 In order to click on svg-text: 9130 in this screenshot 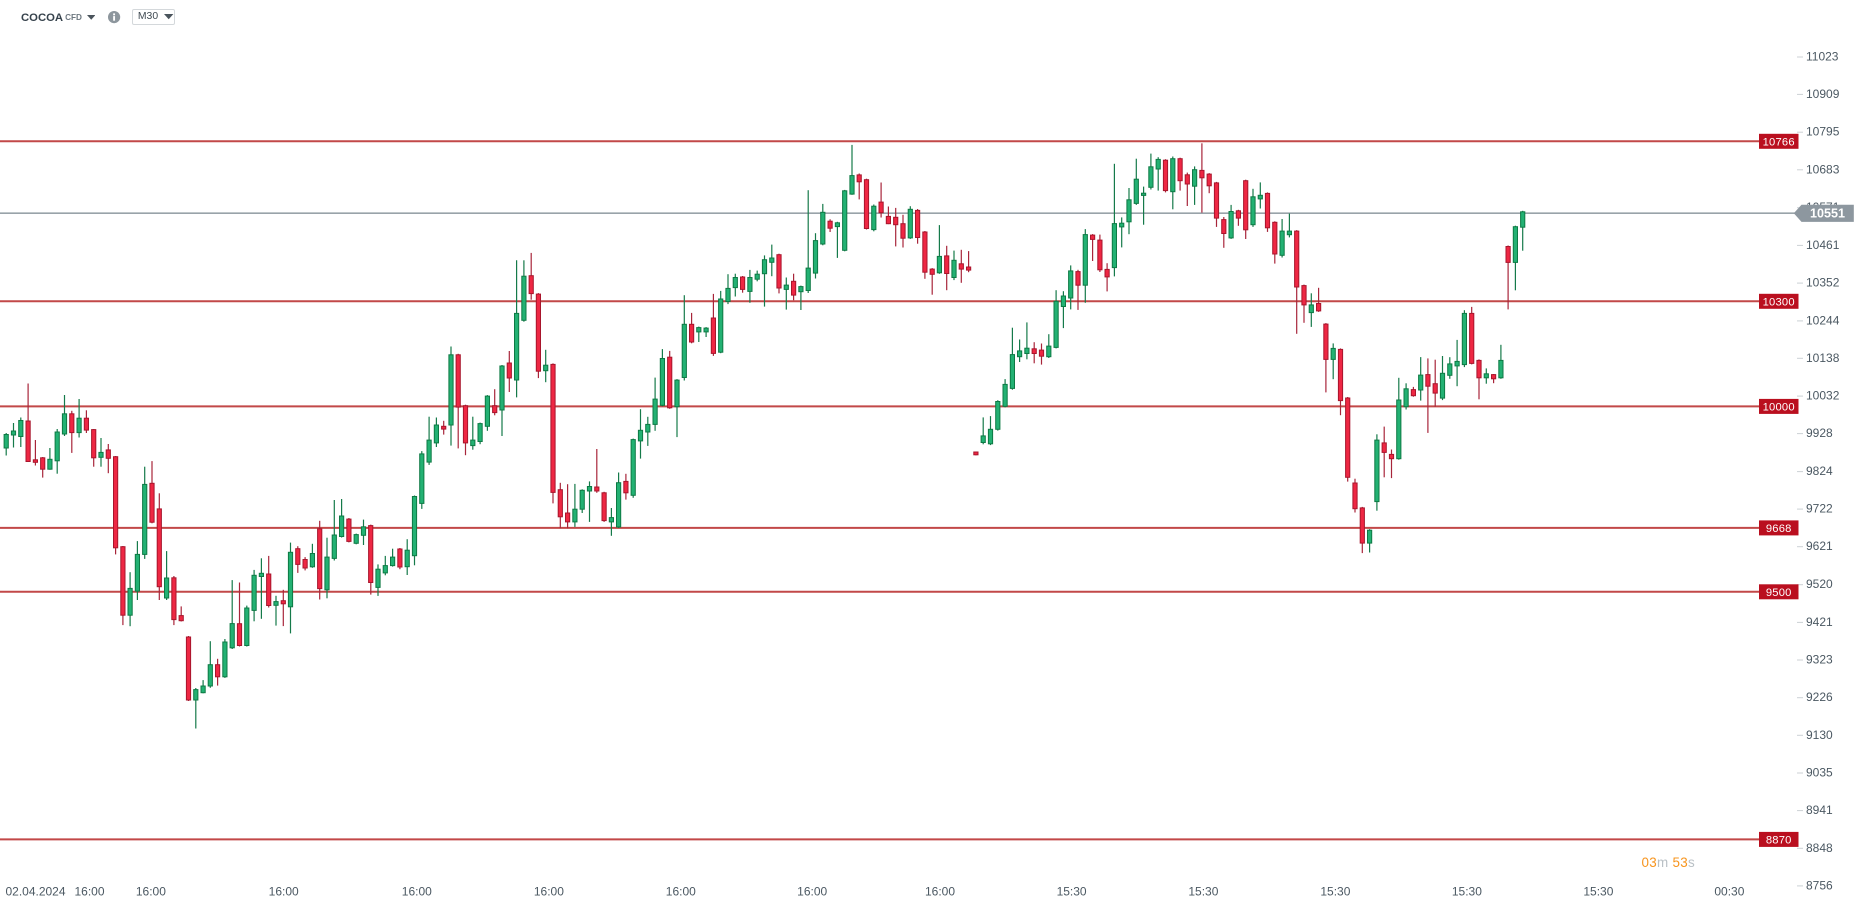, I will do `click(1819, 735)`.